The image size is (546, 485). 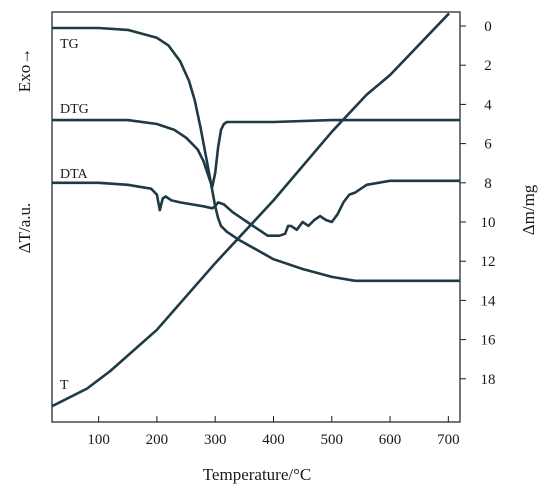 What do you see at coordinates (488, 184) in the screenshot?
I see `right-y-tick-label: 8` at bounding box center [488, 184].